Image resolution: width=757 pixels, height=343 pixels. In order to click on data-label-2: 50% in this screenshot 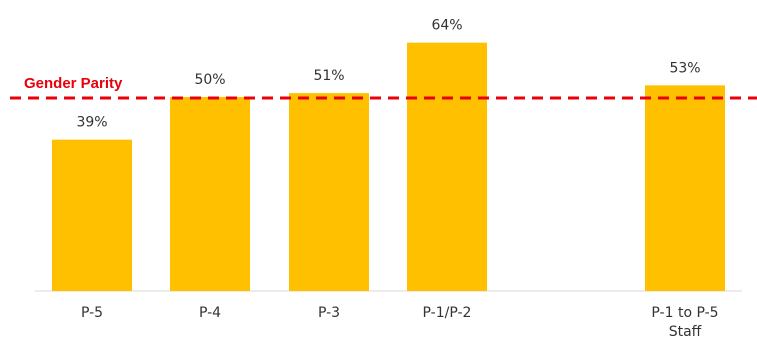, I will do `click(209, 80)`.